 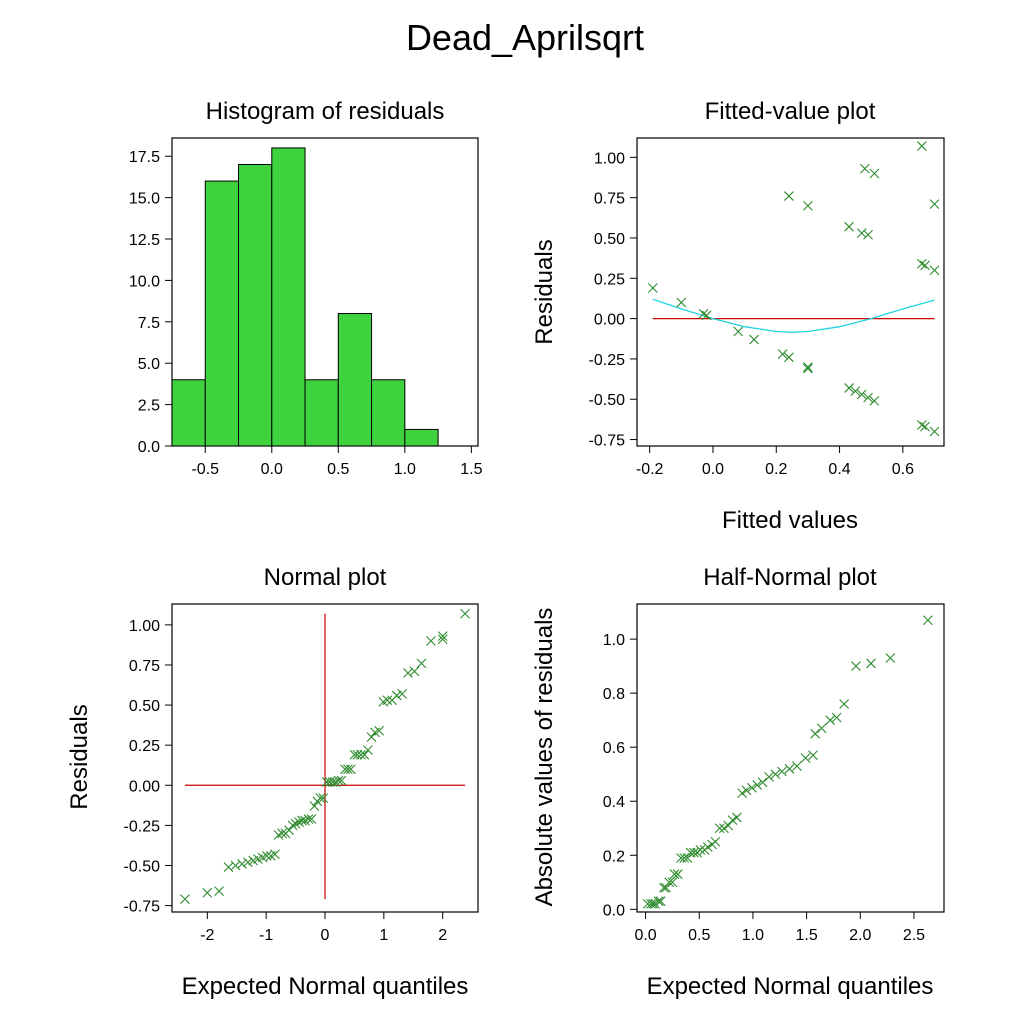 I want to click on normal-plot-xtick-label: 0, so click(x=325, y=935).